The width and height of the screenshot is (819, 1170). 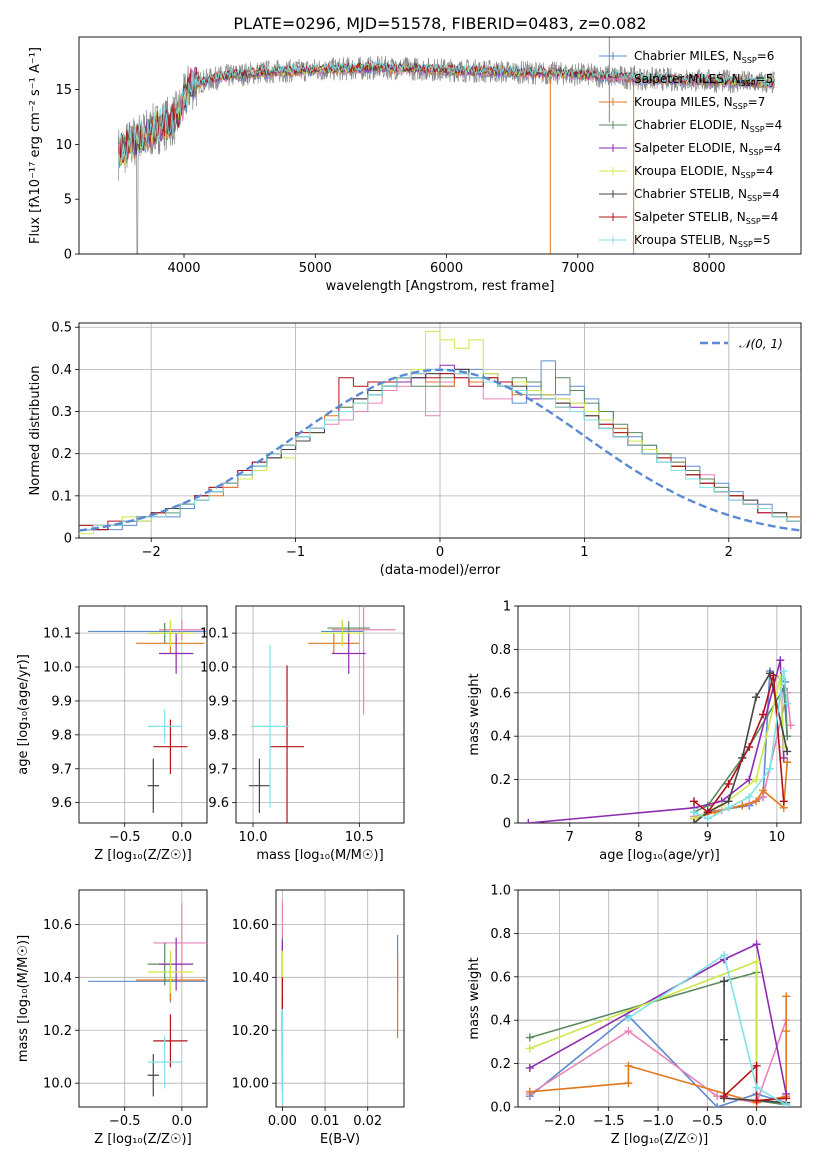 I want to click on x-axis-label: E(B-V), so click(x=340, y=1139).